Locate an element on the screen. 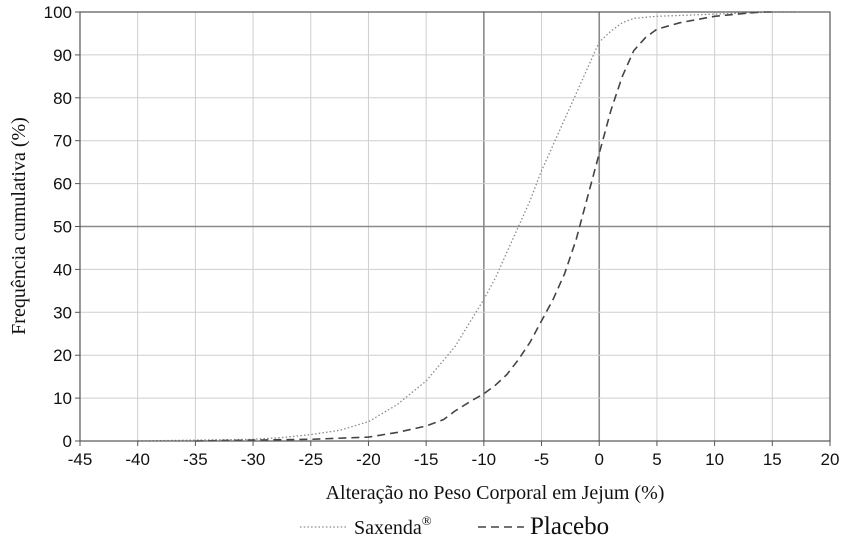  y-tick-label: 60 is located at coordinates (62, 184).